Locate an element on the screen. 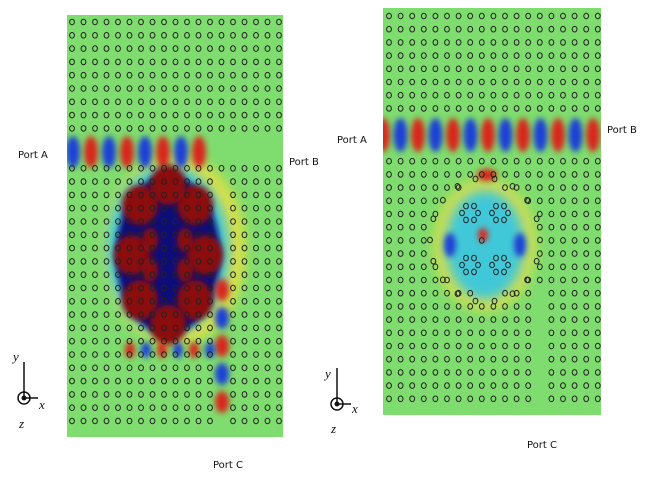 The width and height of the screenshot is (645, 477). port-label: Port B is located at coordinates (304, 162).